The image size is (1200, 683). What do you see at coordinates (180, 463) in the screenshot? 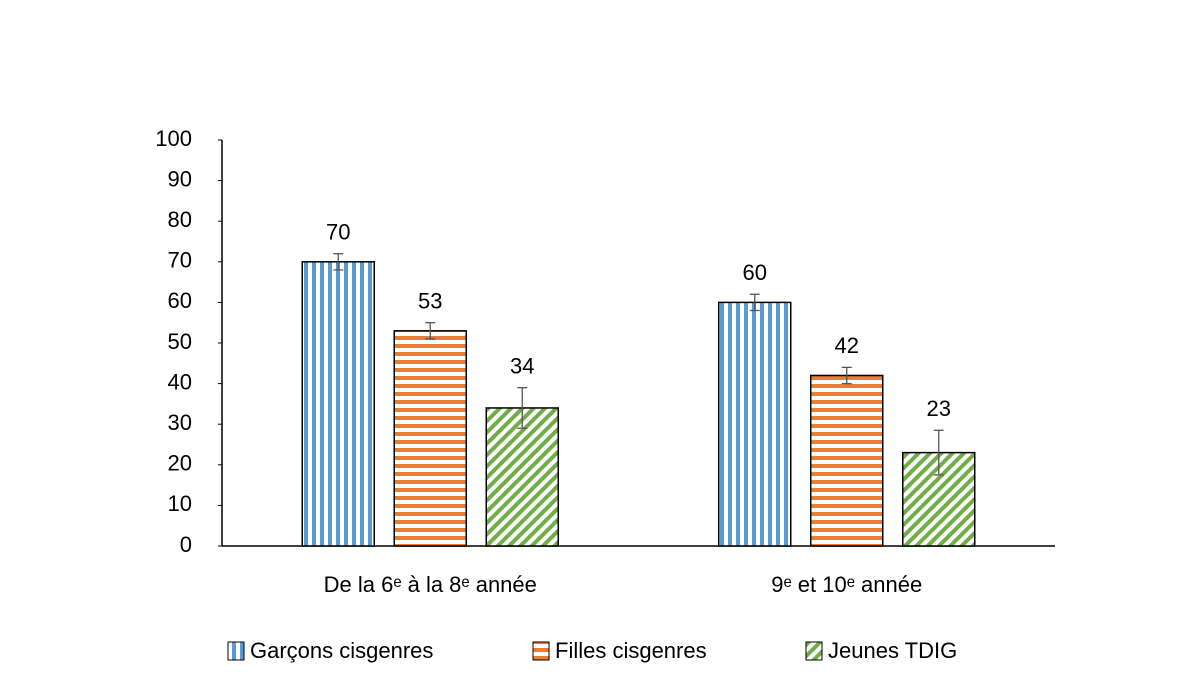
I see `y-tick-label: 20` at bounding box center [180, 463].